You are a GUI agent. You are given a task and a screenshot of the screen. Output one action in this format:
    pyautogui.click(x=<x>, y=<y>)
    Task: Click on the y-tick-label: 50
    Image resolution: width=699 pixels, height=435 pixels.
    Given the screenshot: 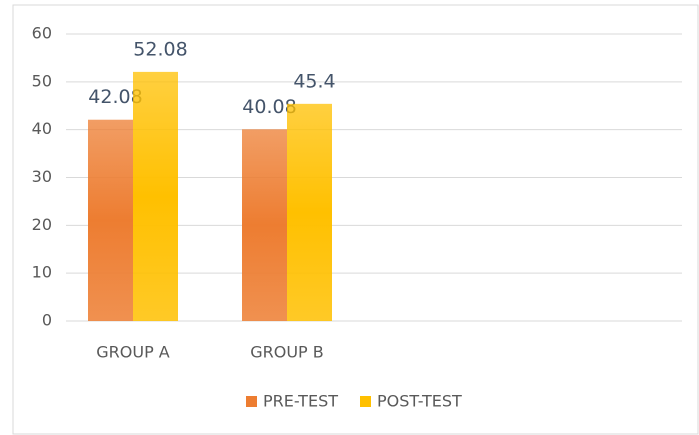 What is the action you would take?
    pyautogui.click(x=42, y=80)
    